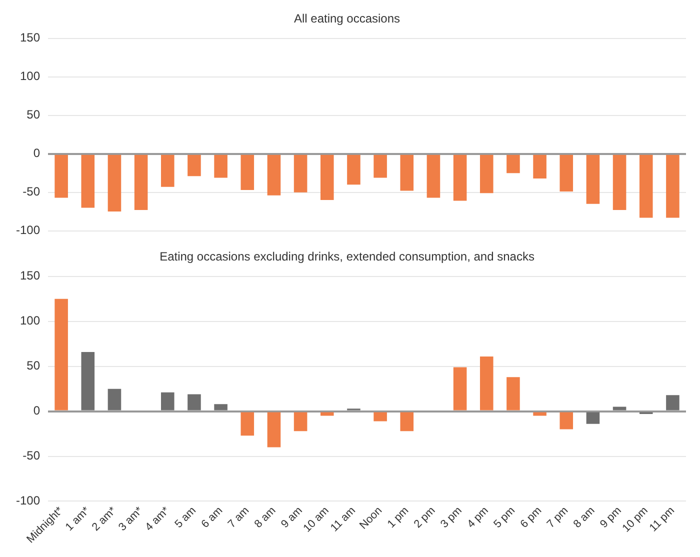 This screenshot has height=557, width=700. I want to click on x-tick-label: 5 am, so click(185, 517).